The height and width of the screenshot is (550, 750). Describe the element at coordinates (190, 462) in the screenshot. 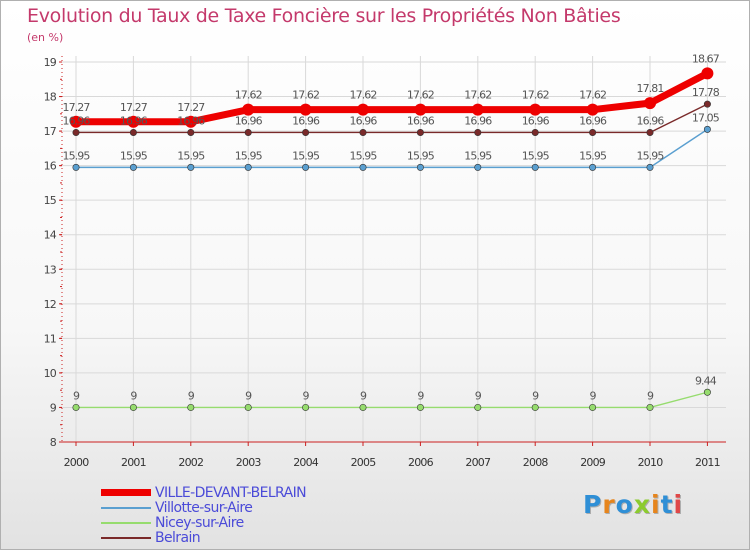

I see `x-tick-label: 2002` at that location.